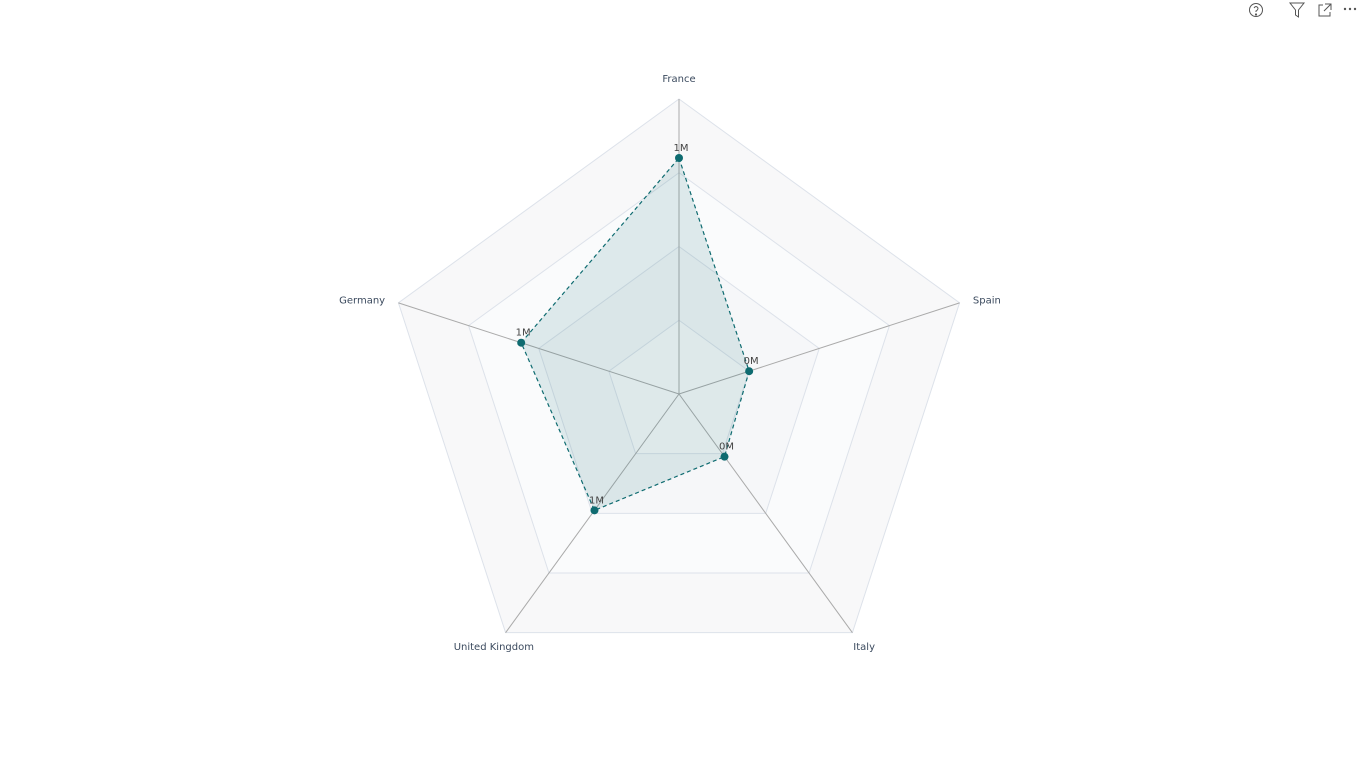 The width and height of the screenshot is (1366, 768). I want to click on filter-button, so click(1297, 10).